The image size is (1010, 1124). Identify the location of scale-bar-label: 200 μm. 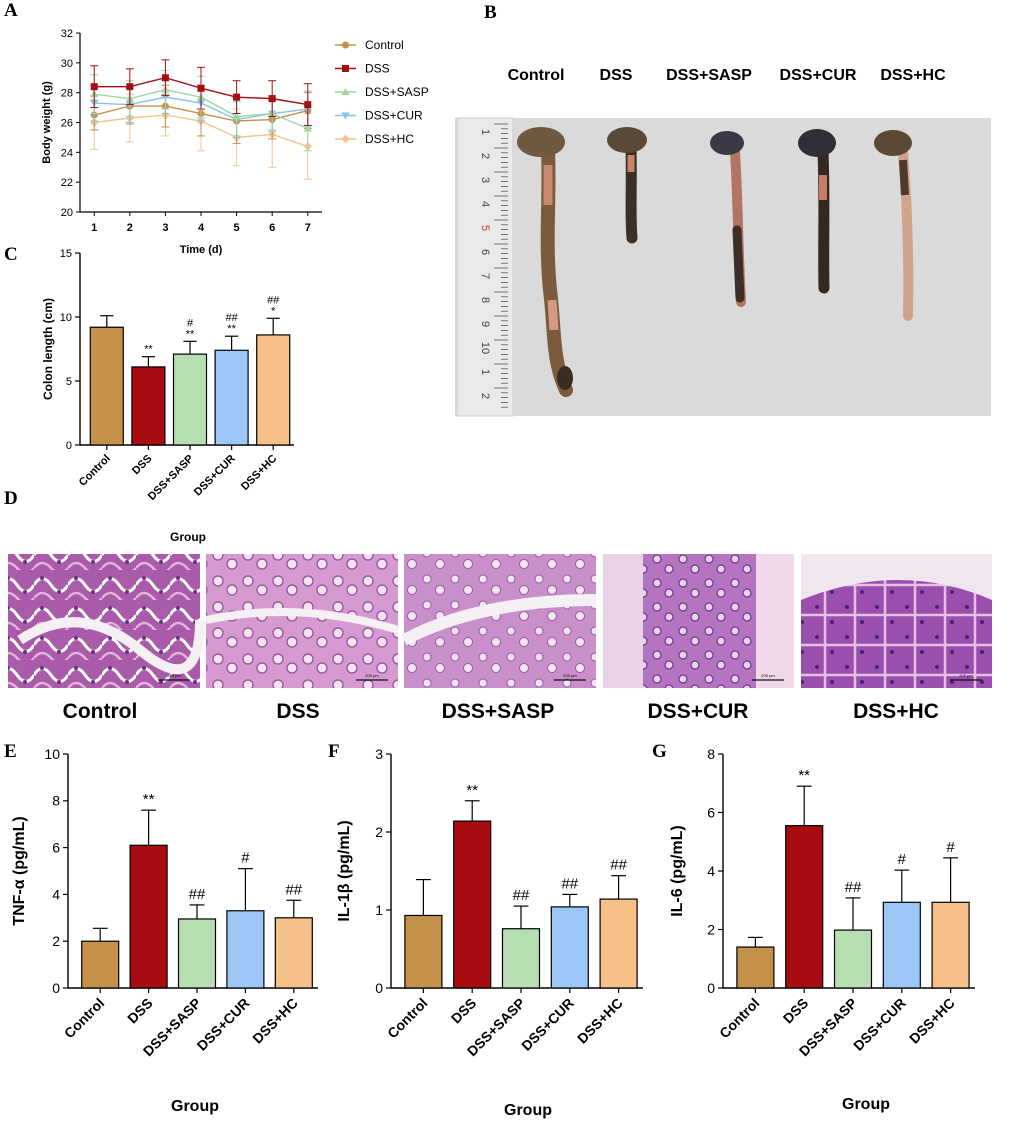
(570, 675).